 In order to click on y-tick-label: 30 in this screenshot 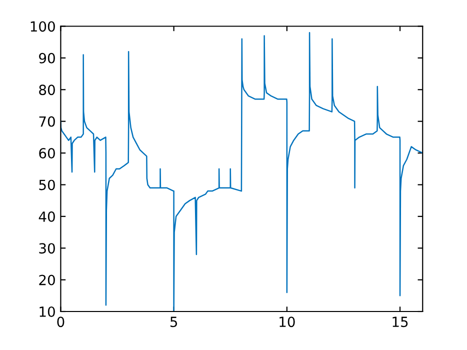, I will do `click(47, 248)`.